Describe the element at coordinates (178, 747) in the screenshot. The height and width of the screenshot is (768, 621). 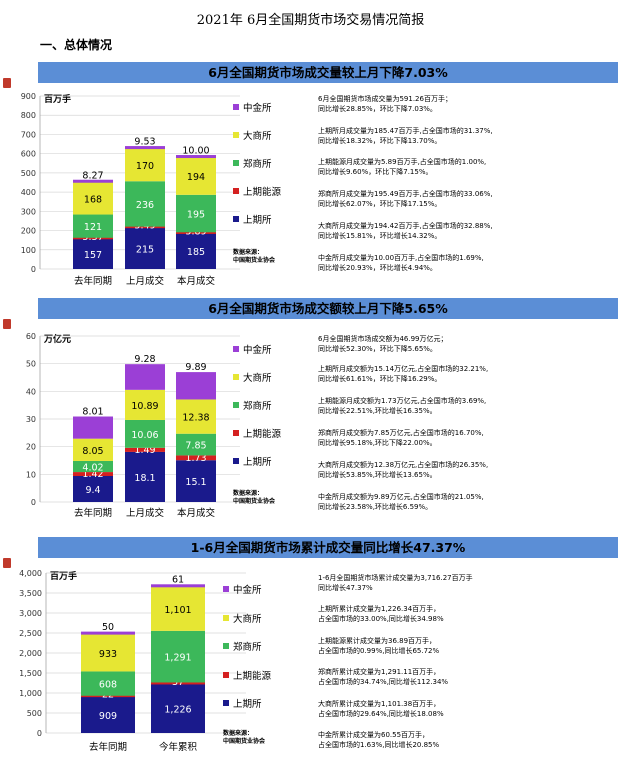
I see `category-label: 今年累积` at that location.